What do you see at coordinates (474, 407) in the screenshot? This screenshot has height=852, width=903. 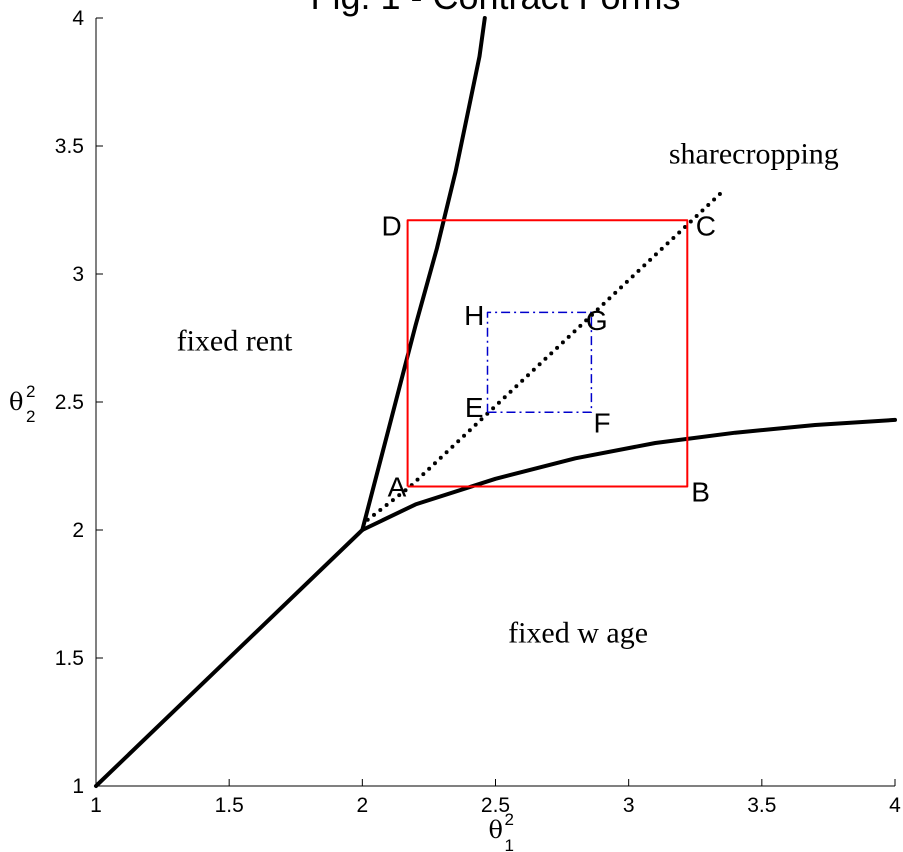 I see `point-label-e: E` at bounding box center [474, 407].